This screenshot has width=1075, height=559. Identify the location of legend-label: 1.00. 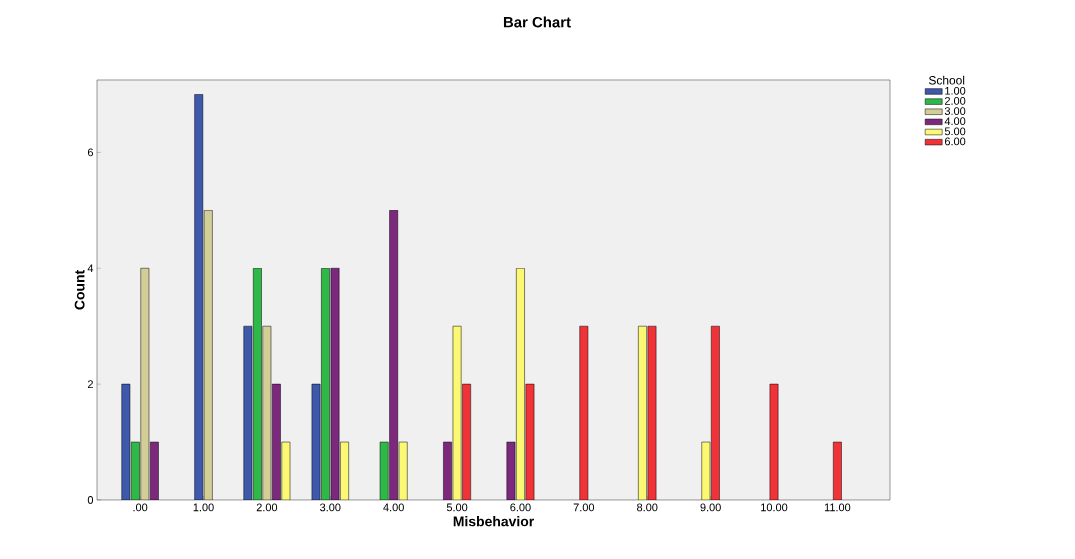
(955, 90).